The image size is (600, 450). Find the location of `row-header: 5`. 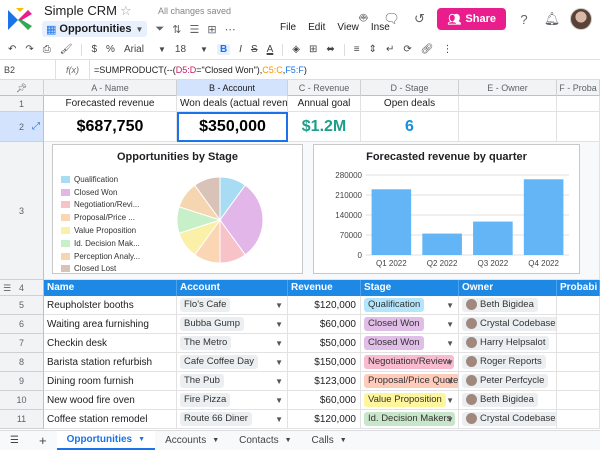

row-header: 5 is located at coordinates (22, 305).